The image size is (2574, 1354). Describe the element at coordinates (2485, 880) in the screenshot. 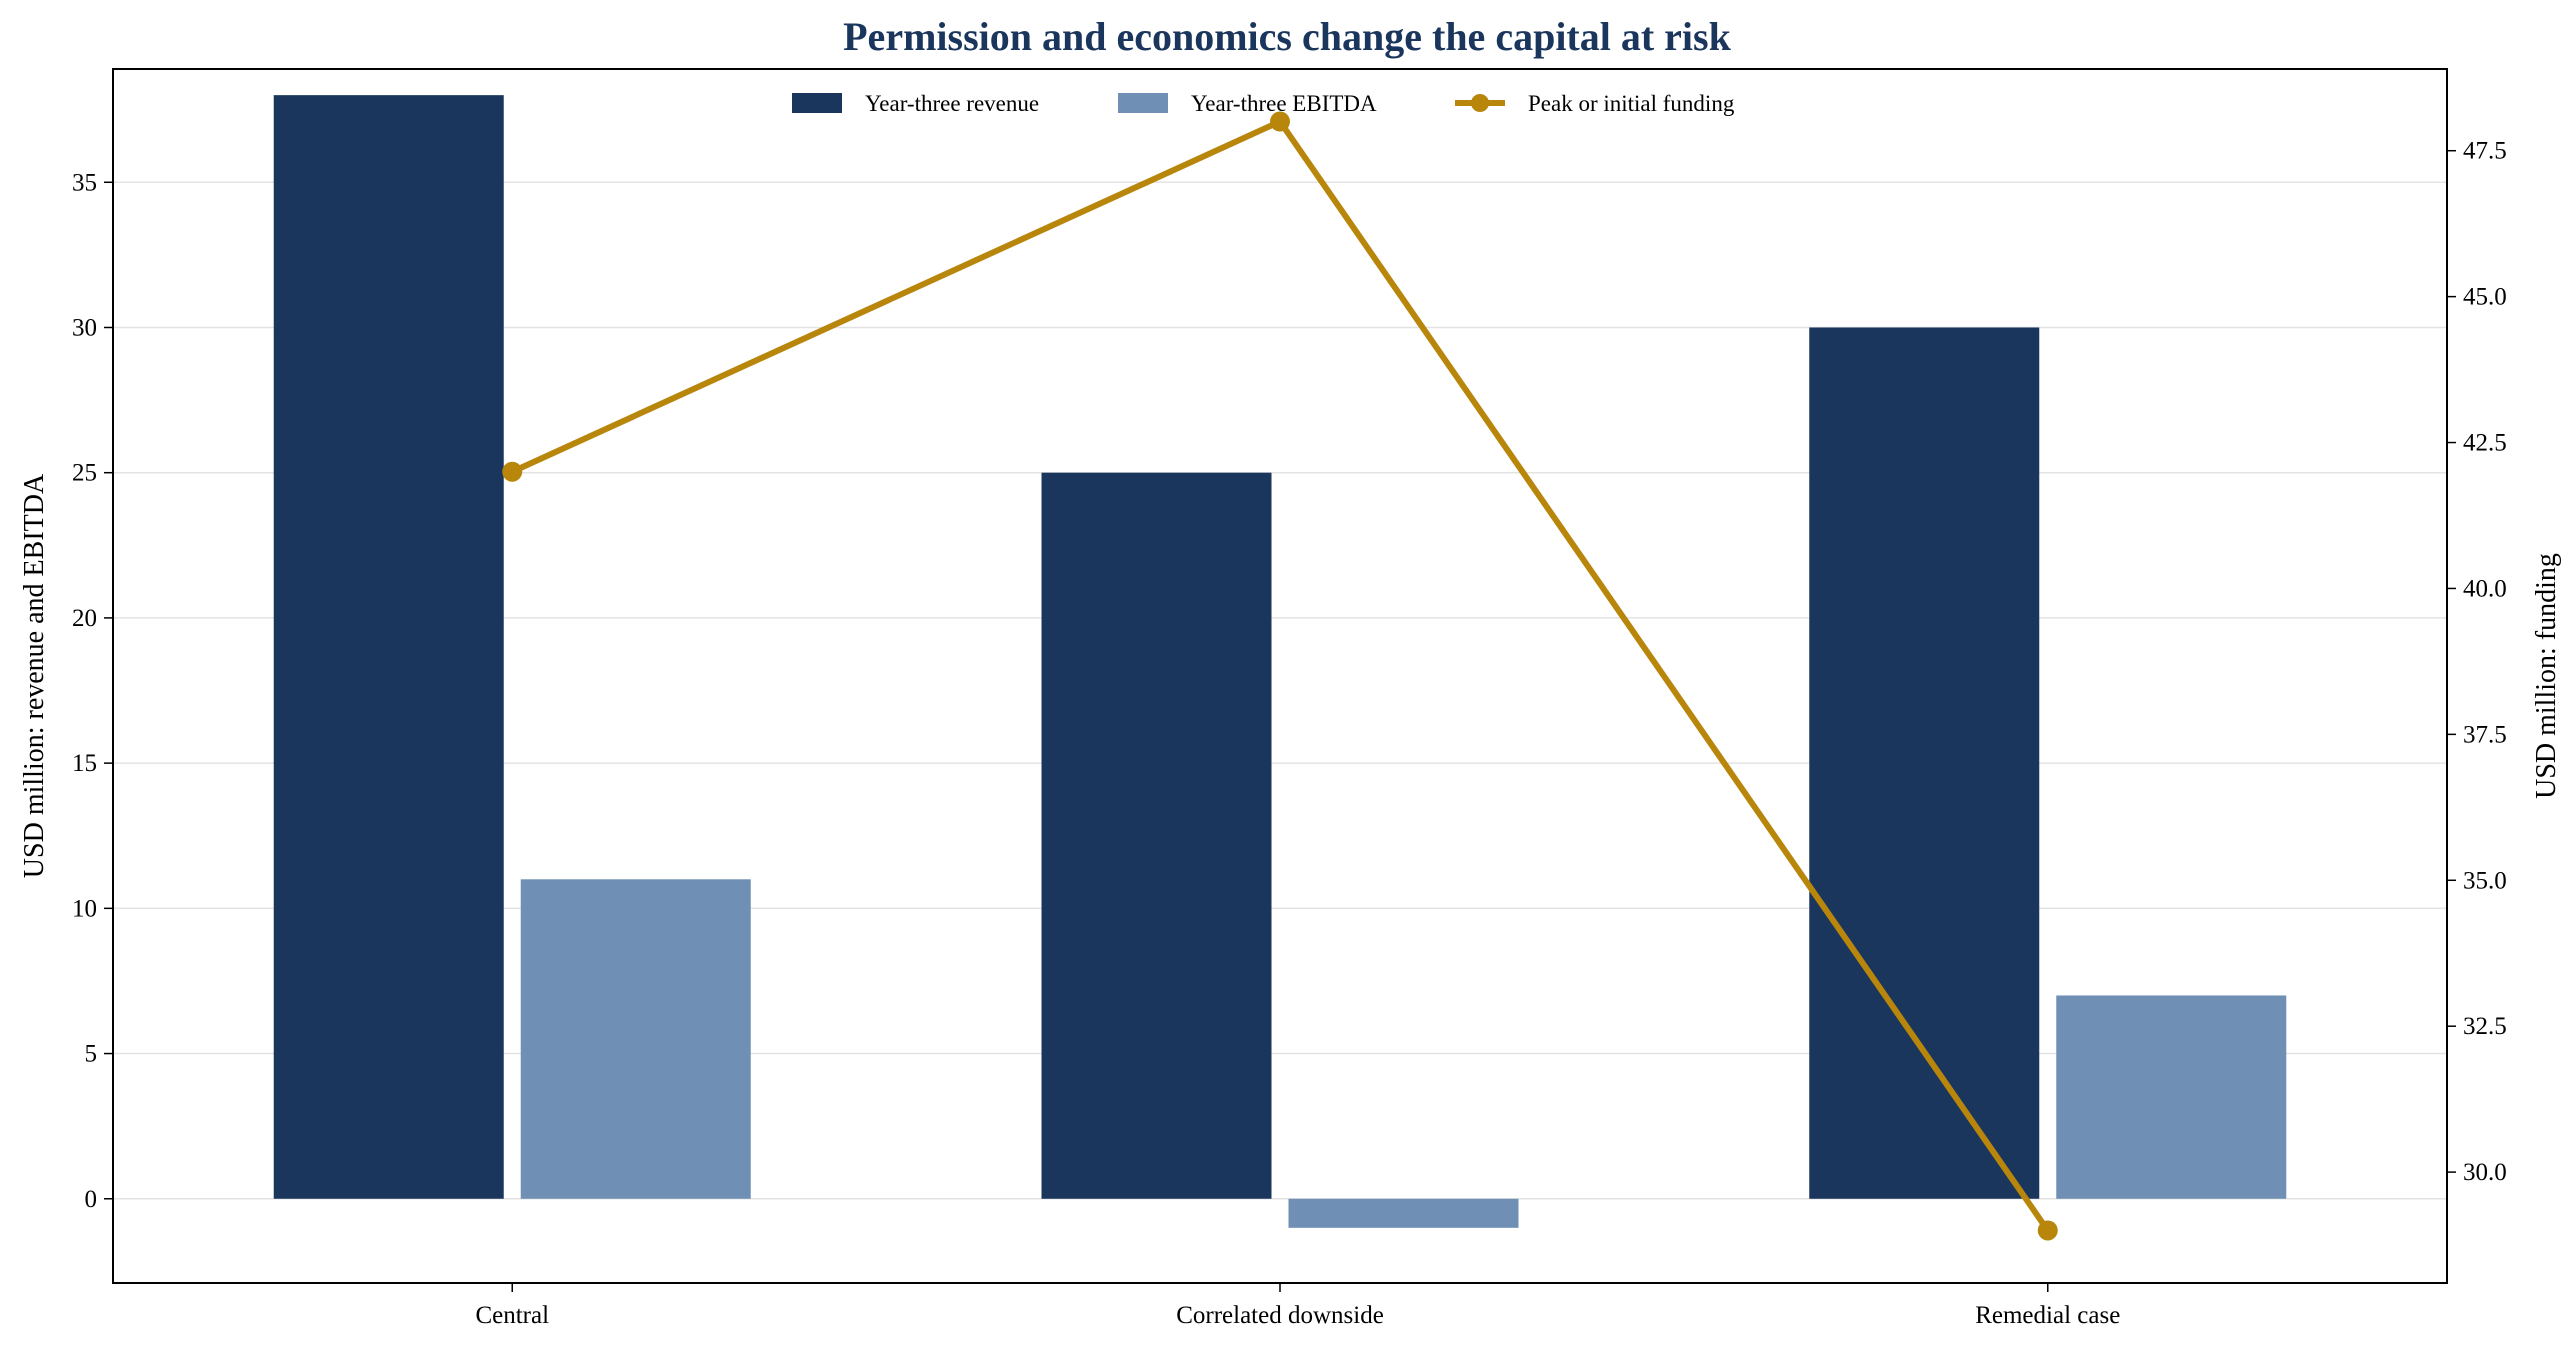

I see `y2-tick-label: 35.0` at that location.